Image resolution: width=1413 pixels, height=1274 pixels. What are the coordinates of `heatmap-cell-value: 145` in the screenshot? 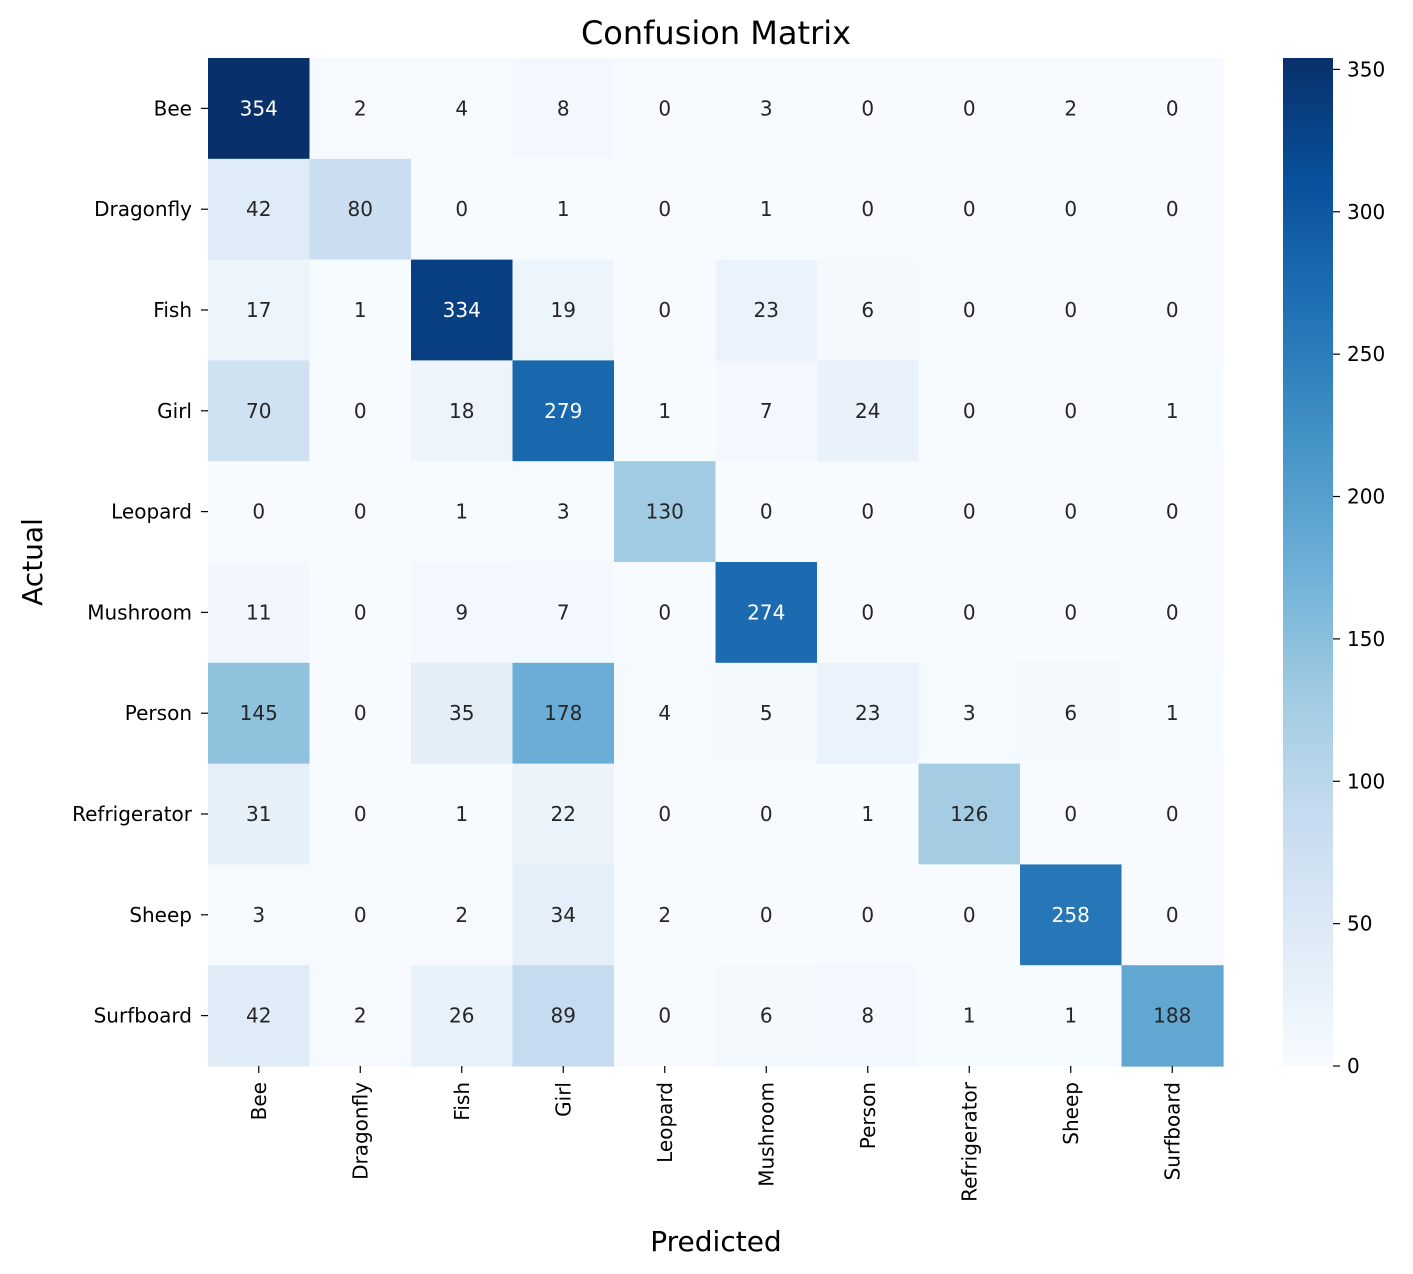 It's located at (259, 713).